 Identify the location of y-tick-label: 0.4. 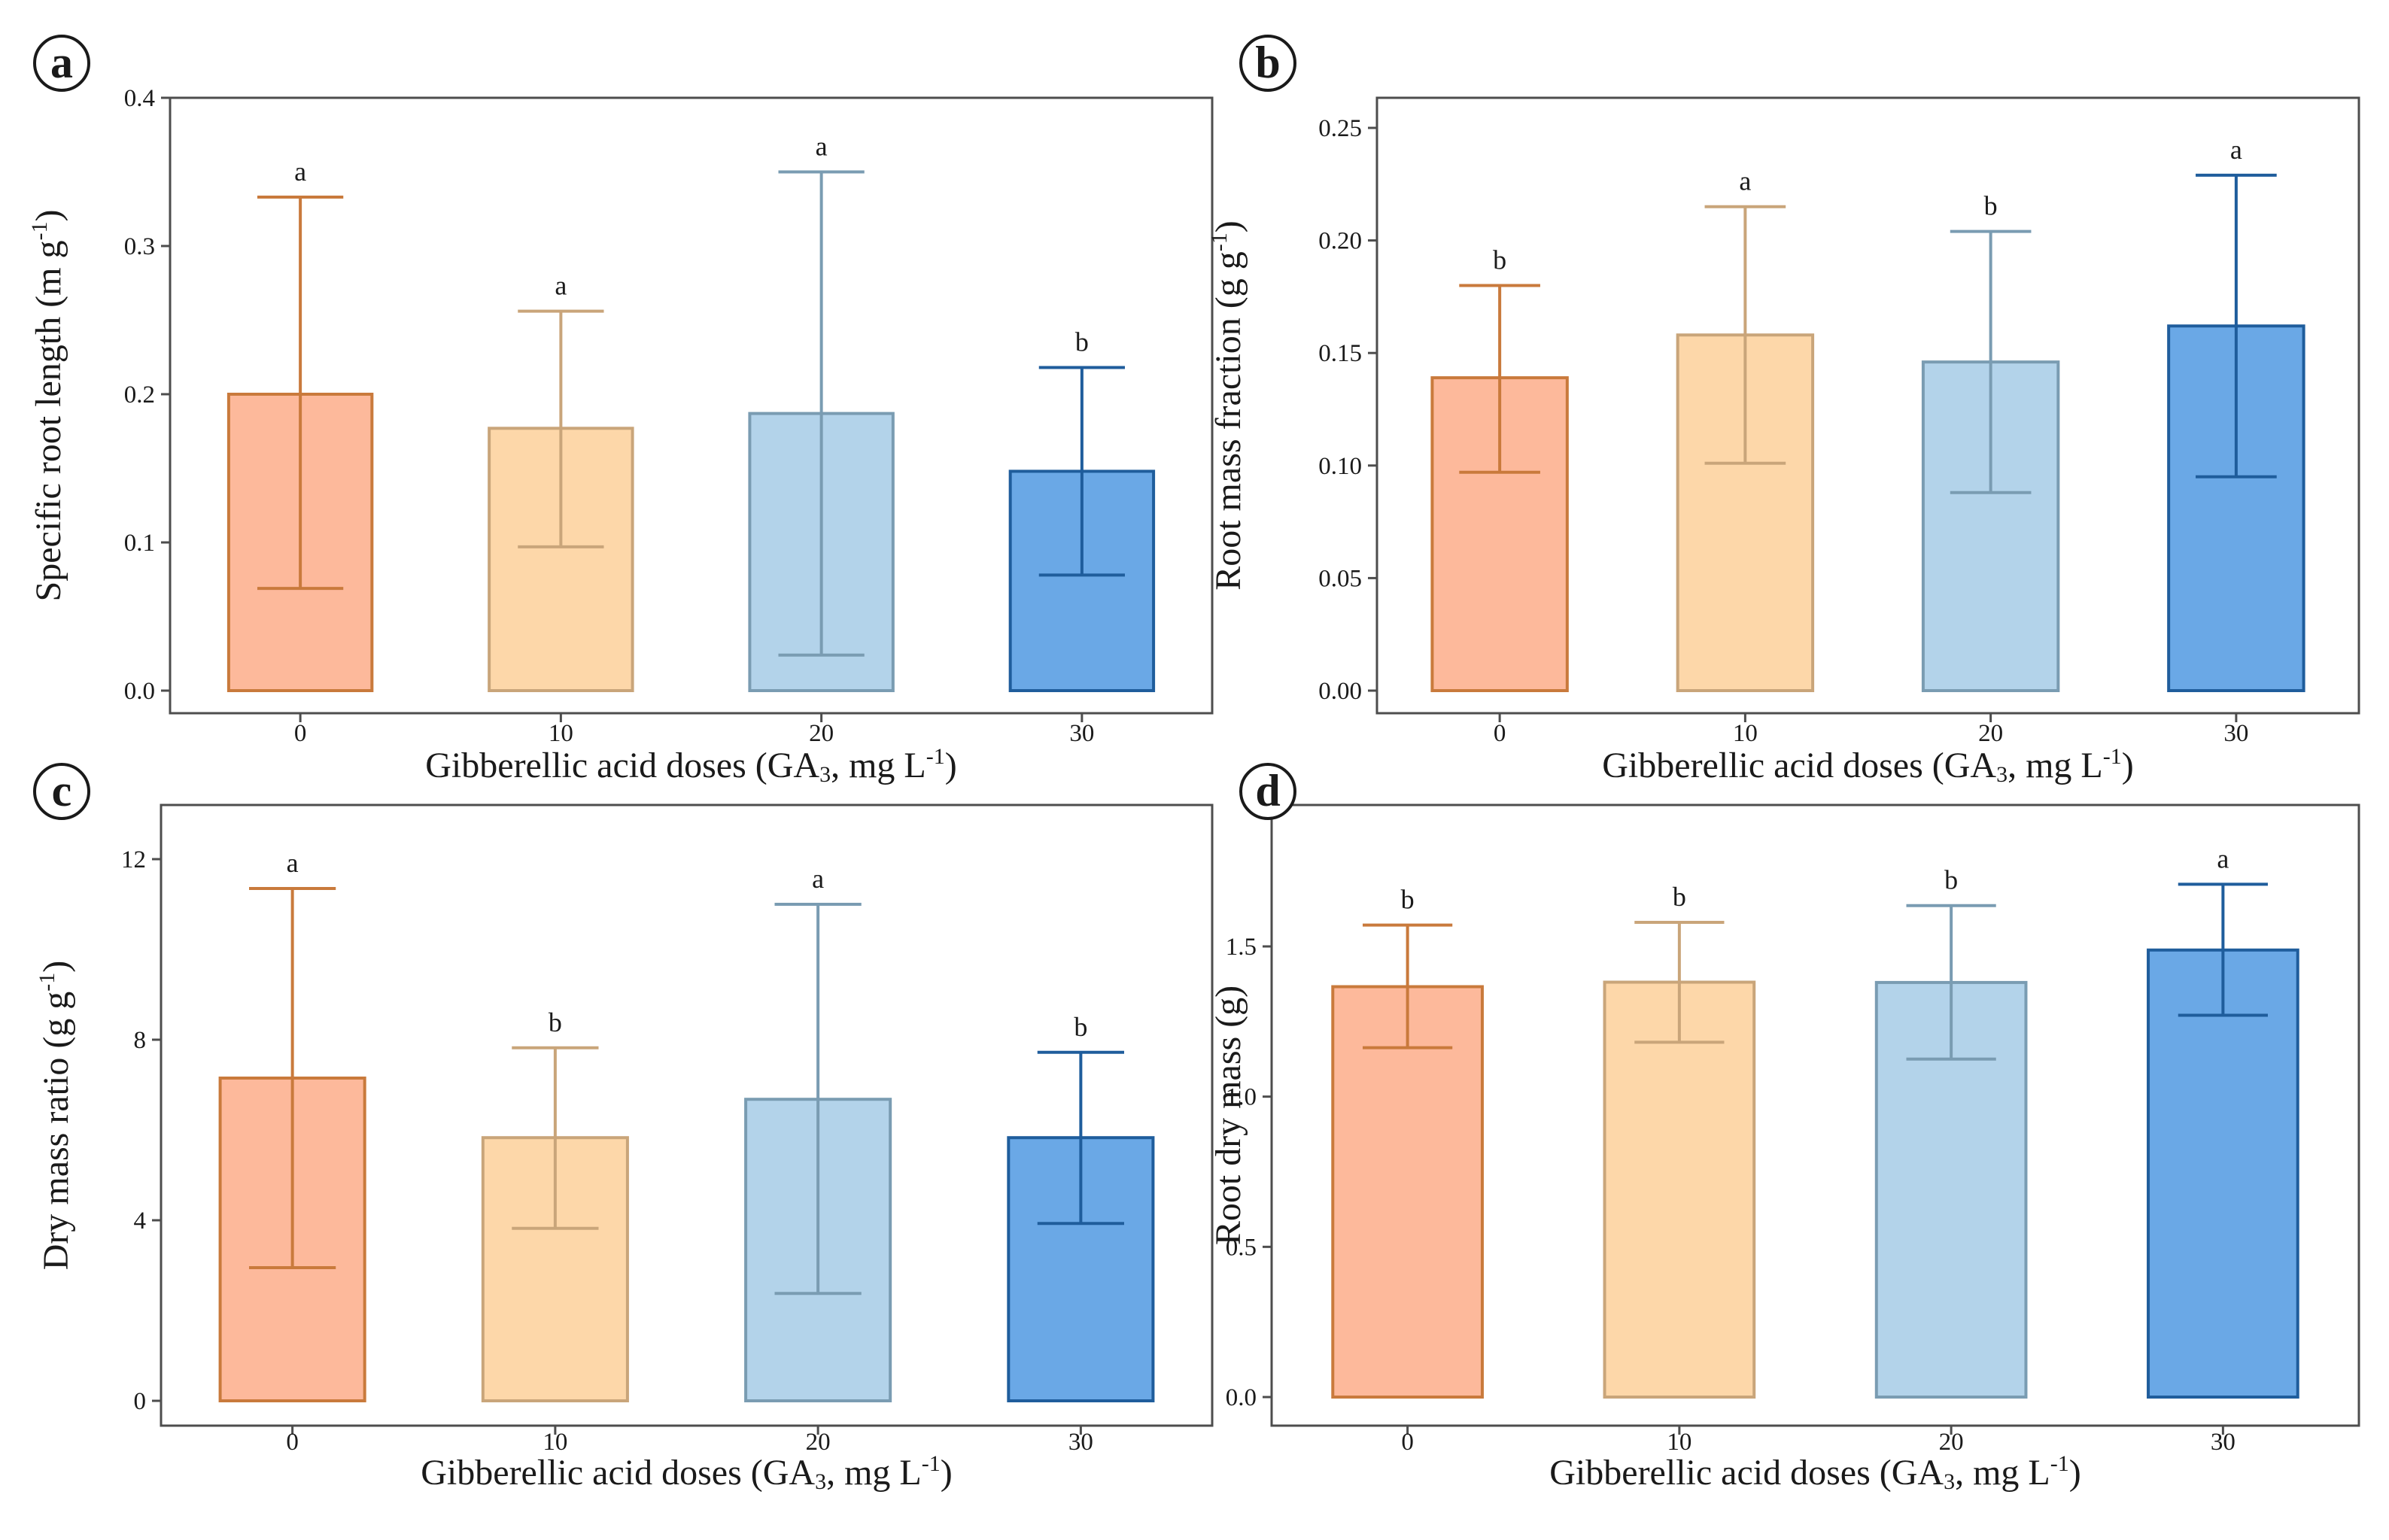
(139, 98).